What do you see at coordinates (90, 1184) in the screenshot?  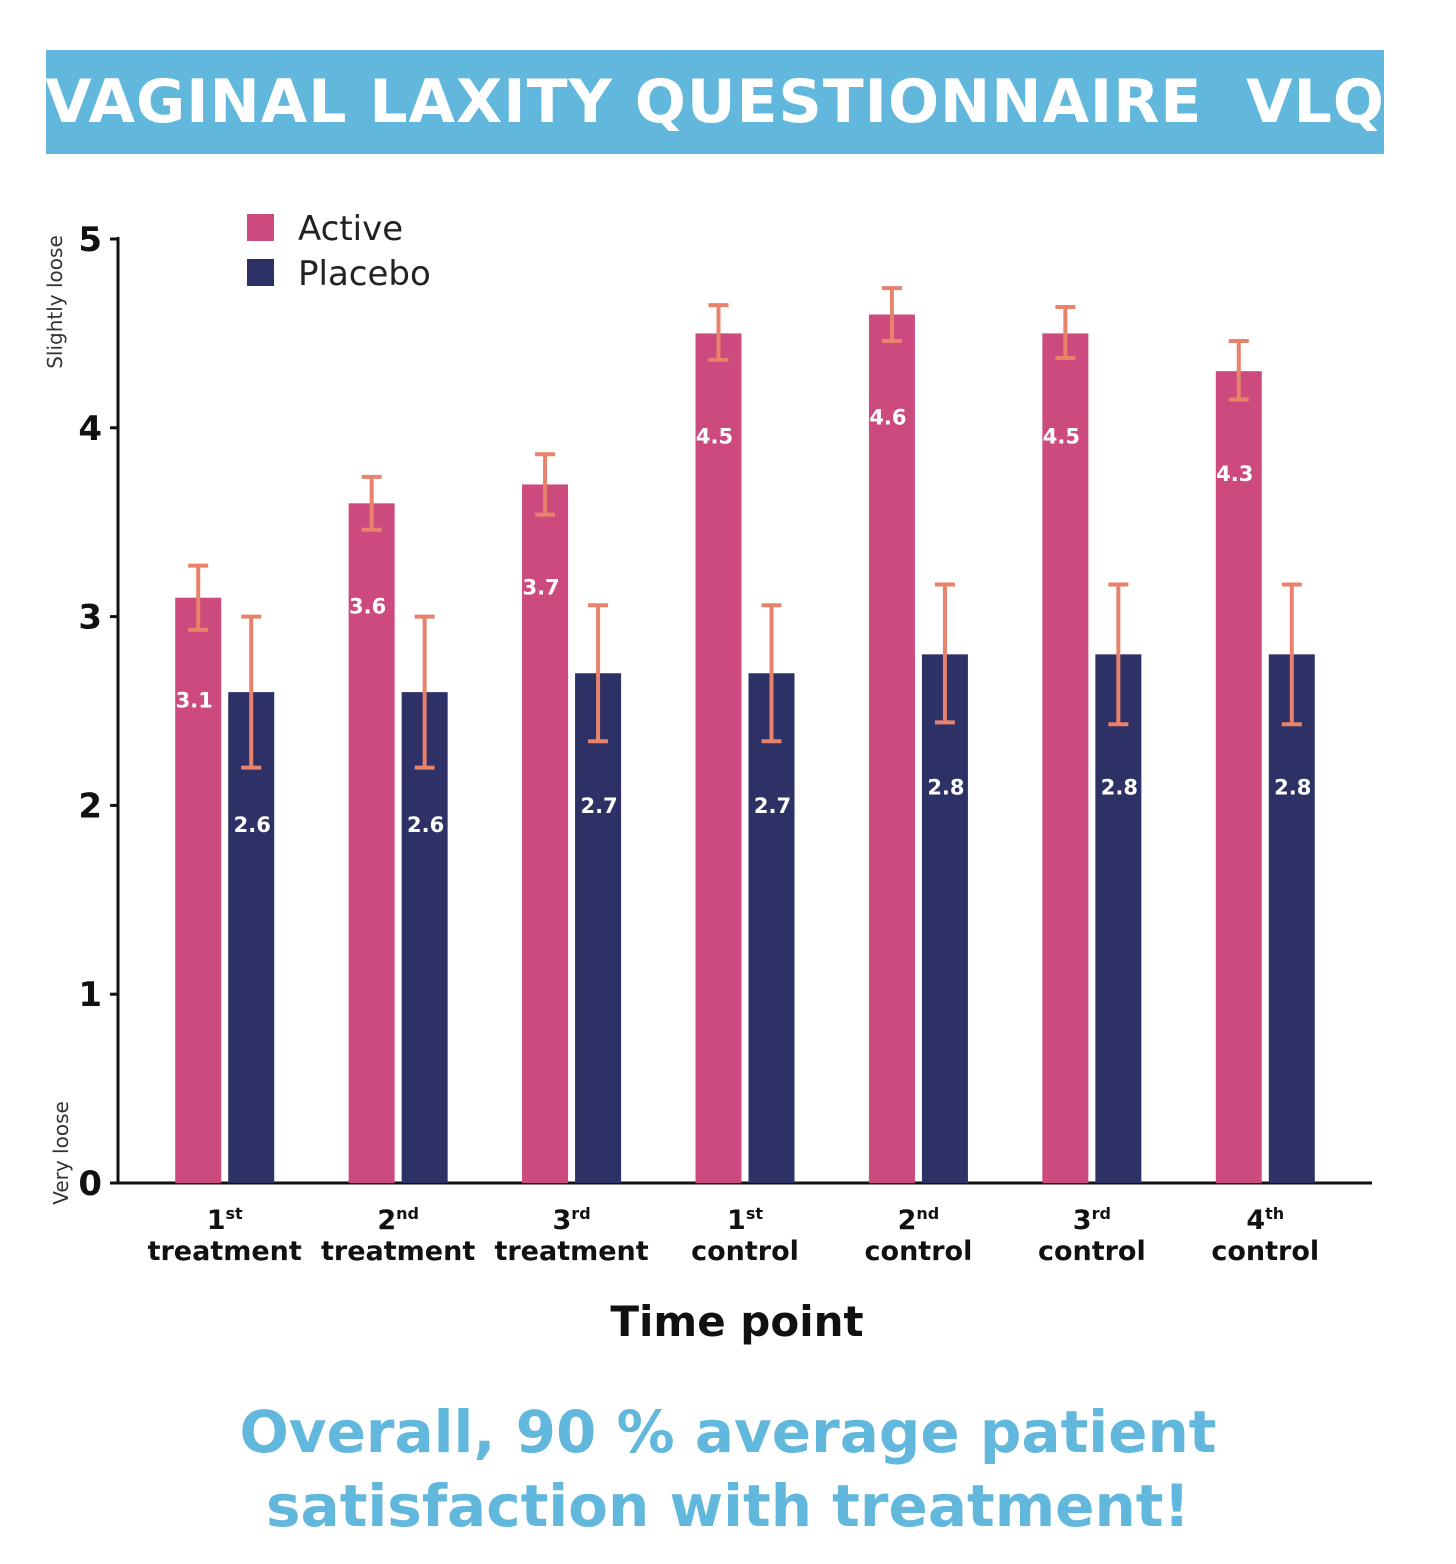 I see `y-tick-label: 0` at bounding box center [90, 1184].